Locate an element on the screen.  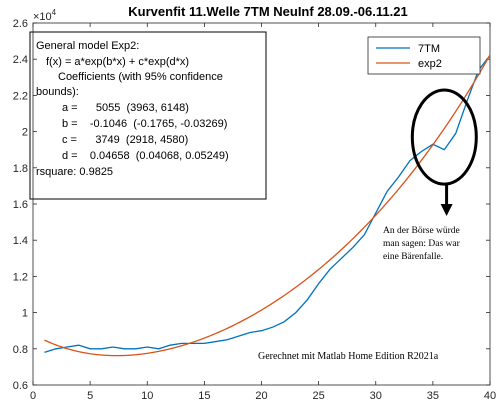
arrow-head is located at coordinates (446, 210).